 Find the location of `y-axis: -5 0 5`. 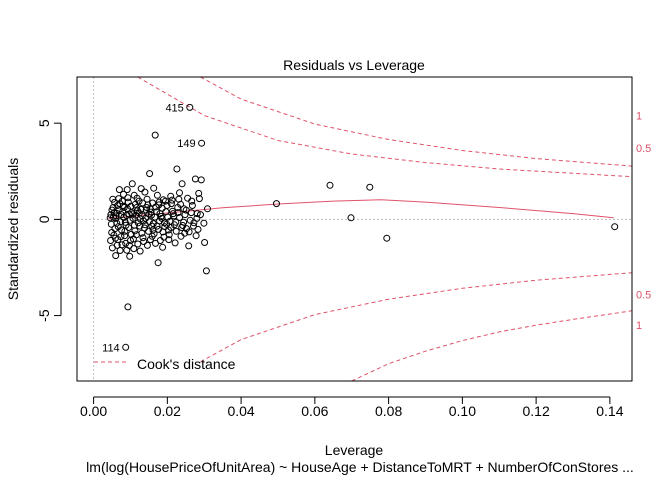

y-axis: -5 0 5 is located at coordinates (49, 220).